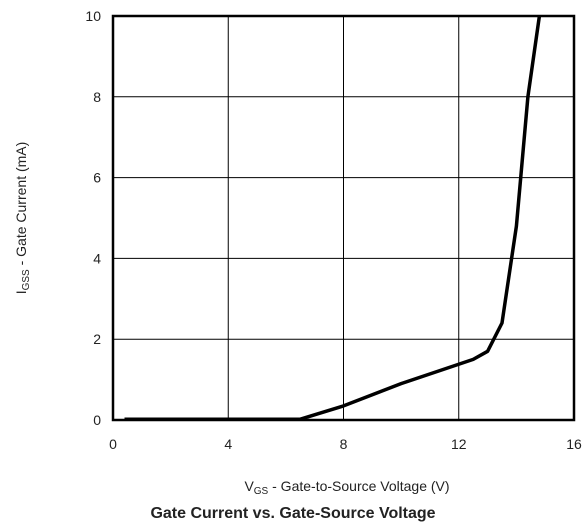 The height and width of the screenshot is (529, 586). I want to click on x-tick-labels: 0 4 8 12 16, so click(345, 444).